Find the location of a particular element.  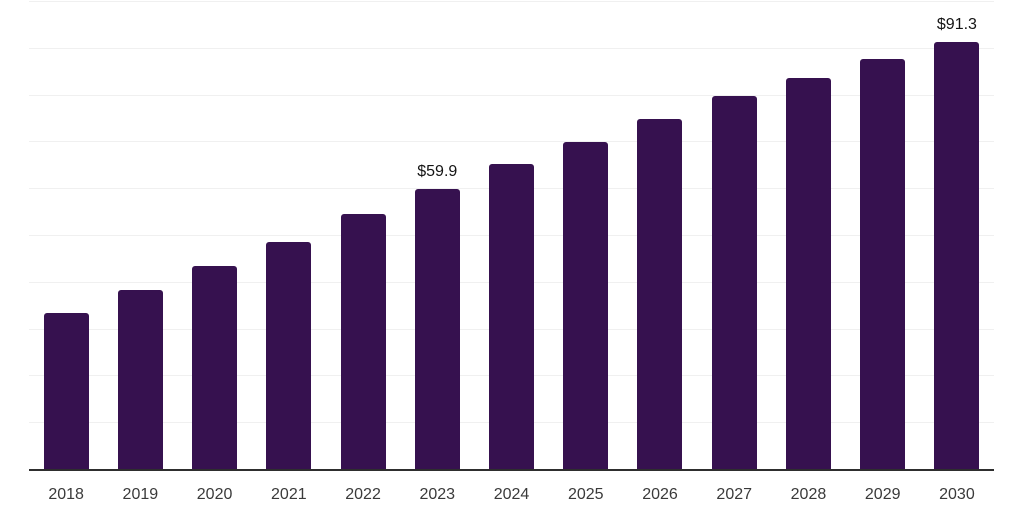

x-axis-tick-label: 2020 is located at coordinates (214, 494).